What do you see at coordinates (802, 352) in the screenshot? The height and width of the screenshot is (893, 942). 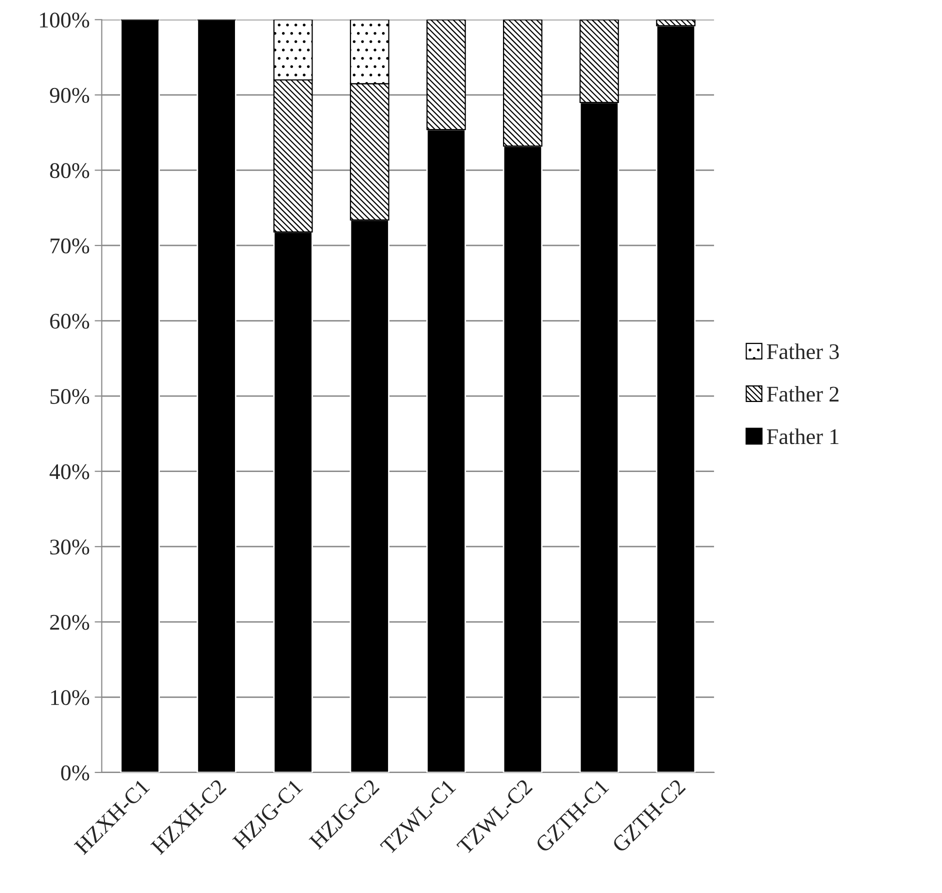 I see `legend-label: Father 3` at bounding box center [802, 352].